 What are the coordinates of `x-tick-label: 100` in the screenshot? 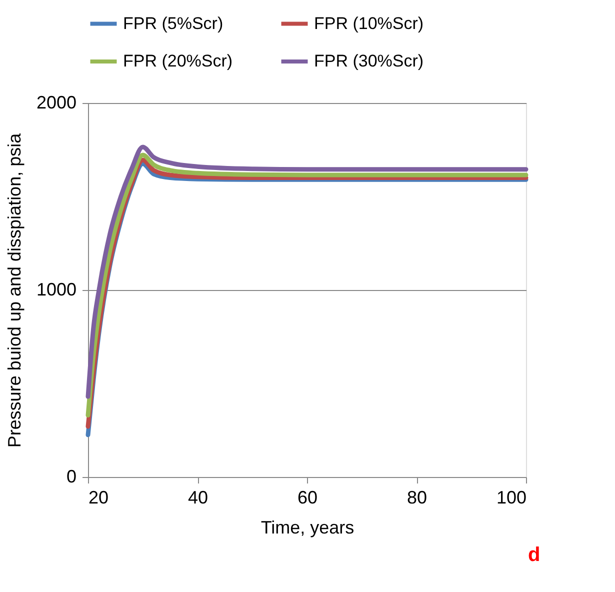 It's located at (511, 498).